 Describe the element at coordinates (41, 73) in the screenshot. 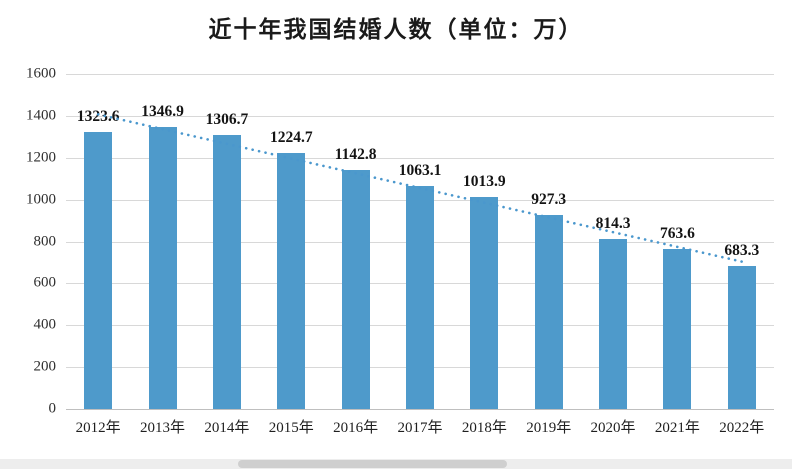

I see `y-tick-label: 1600` at that location.